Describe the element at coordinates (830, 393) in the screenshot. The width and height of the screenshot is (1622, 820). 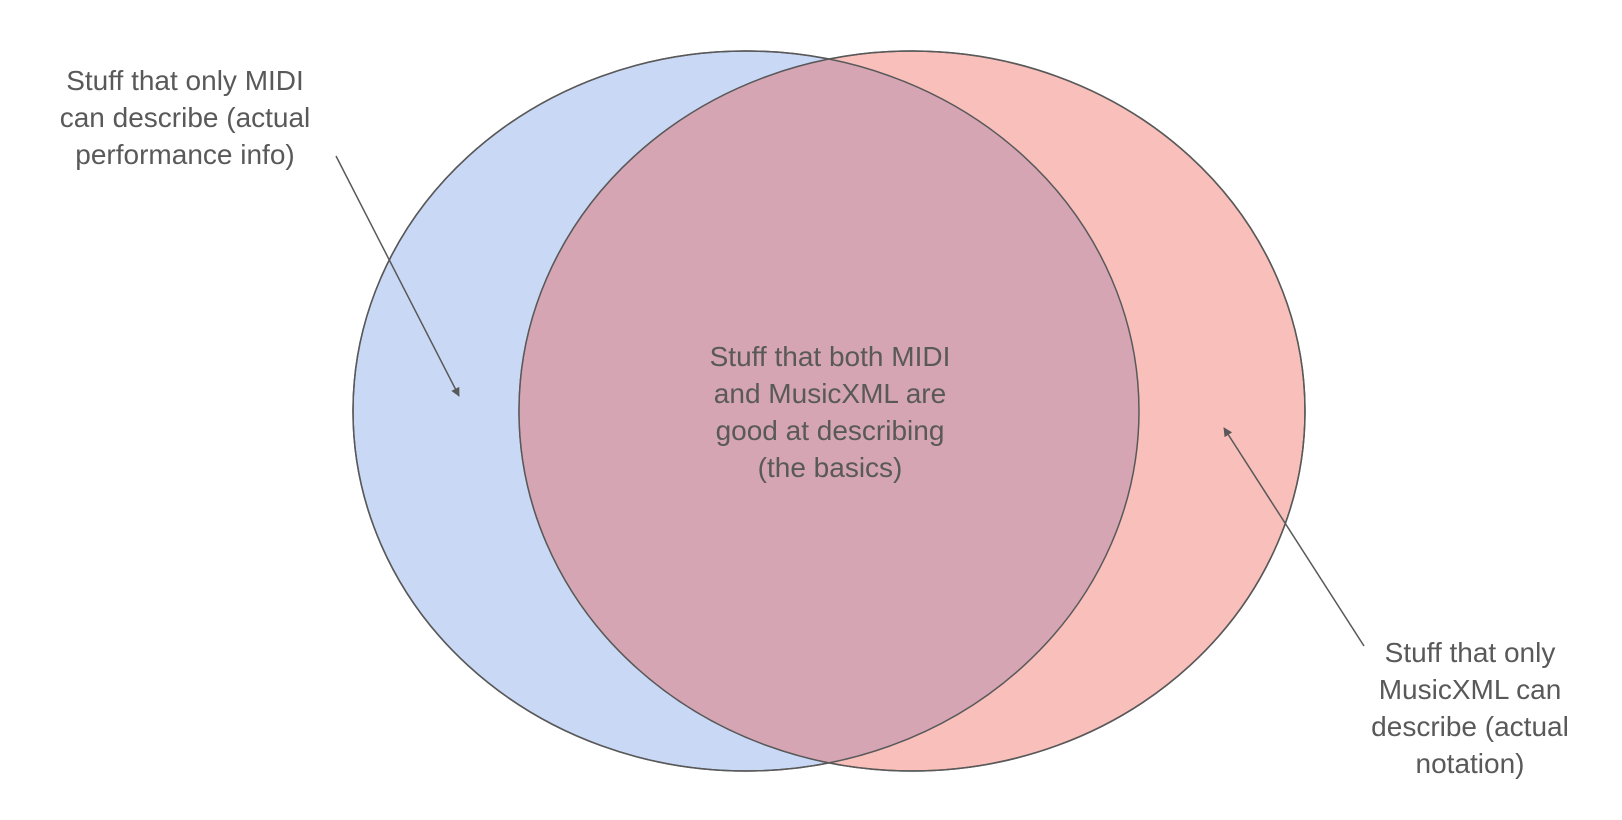
I see `overlap-label-line: and MusicXML are` at that location.